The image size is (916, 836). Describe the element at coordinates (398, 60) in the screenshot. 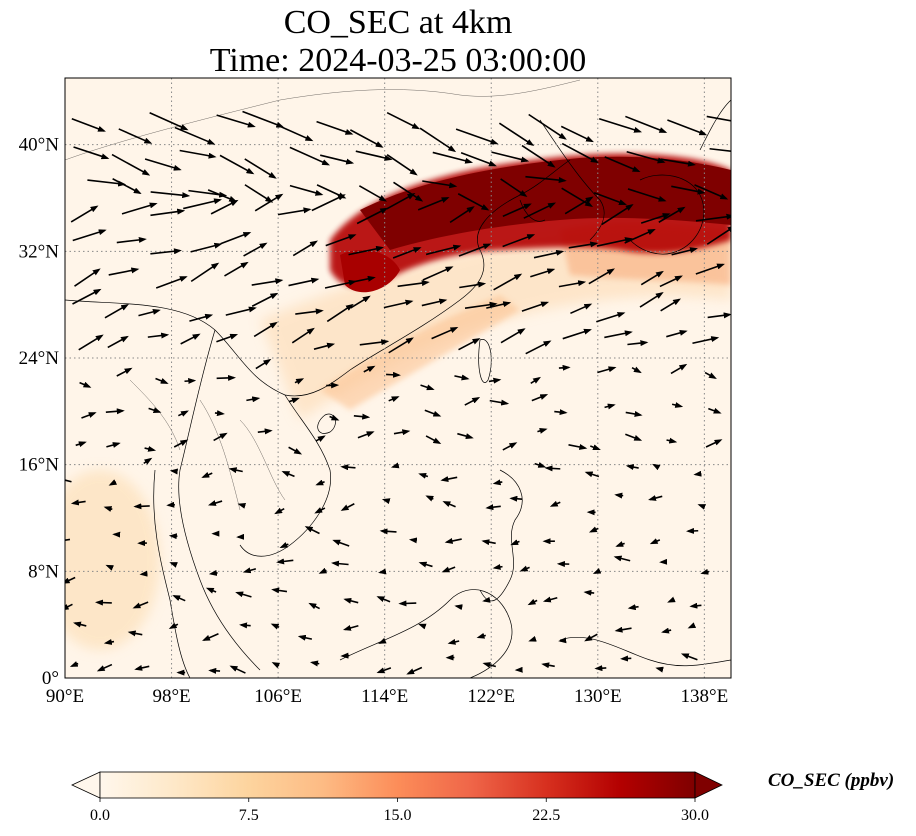

I see `map-subtitle-time: Time: 2024-03-25 03:00:00` at that location.